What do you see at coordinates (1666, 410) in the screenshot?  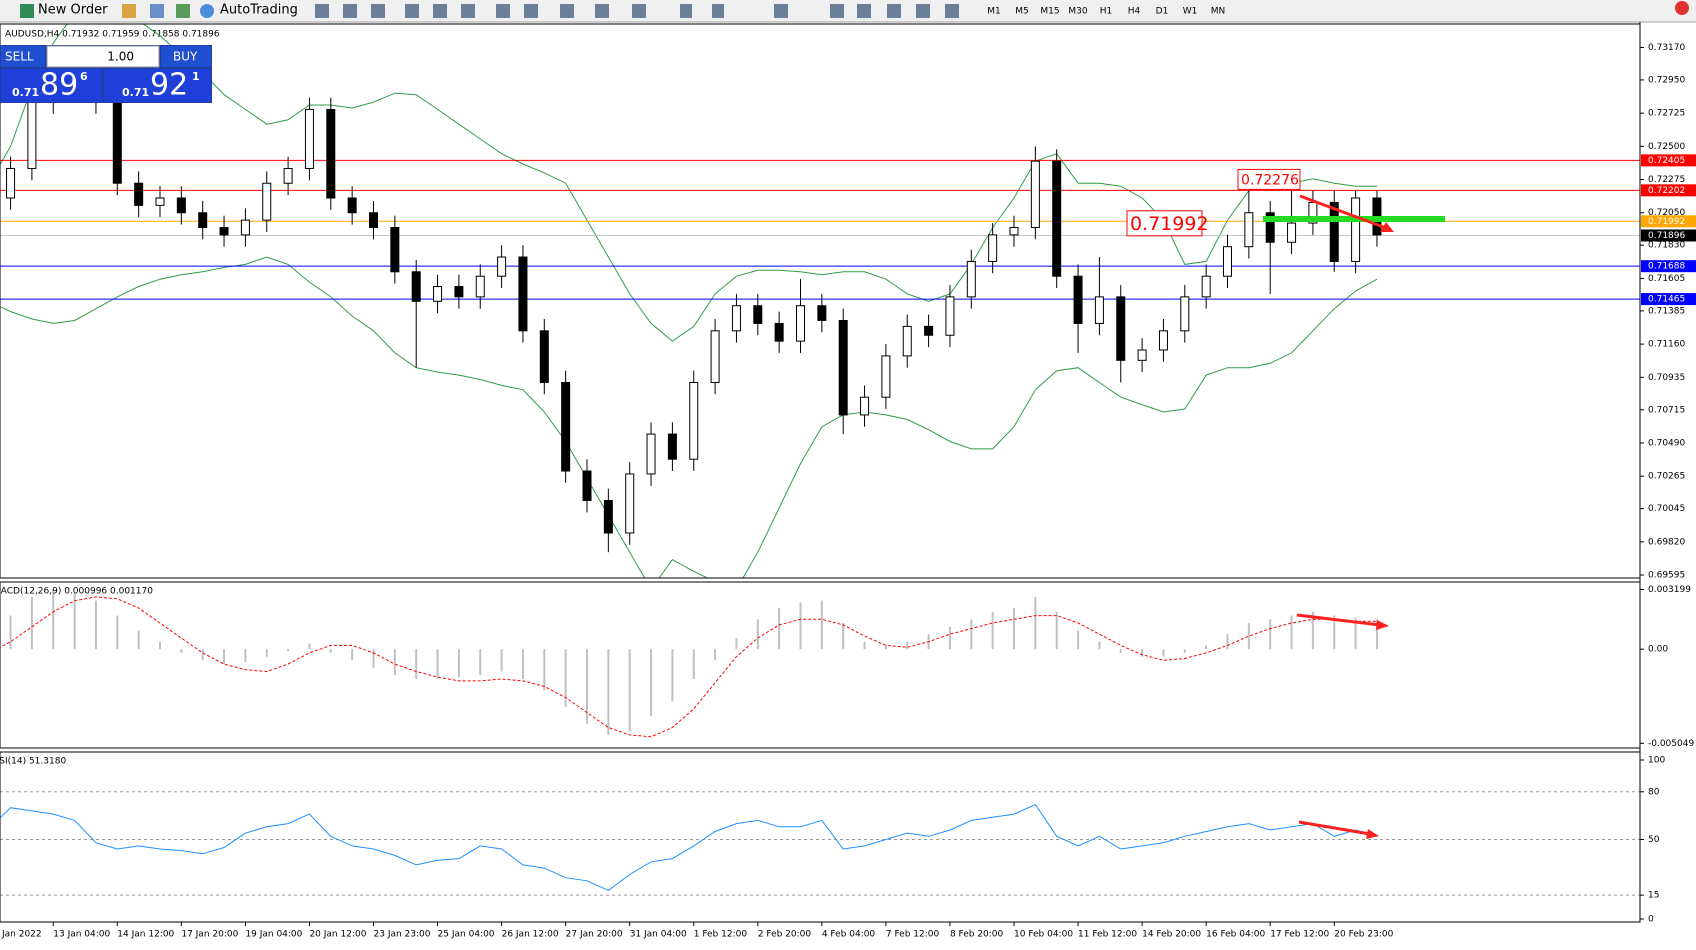 I see `y-tick-label: 0.70715` at bounding box center [1666, 410].